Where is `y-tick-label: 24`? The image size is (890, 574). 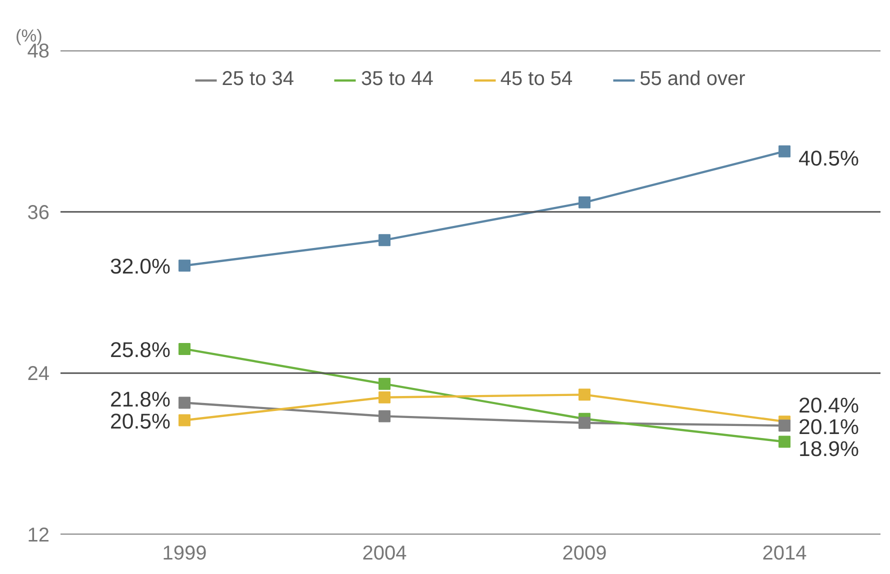 y-tick-label: 24 is located at coordinates (38, 374).